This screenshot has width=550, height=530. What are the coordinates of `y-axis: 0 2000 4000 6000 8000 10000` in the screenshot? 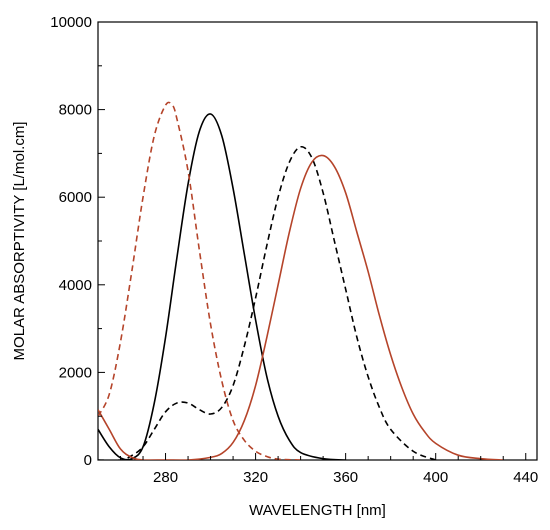 It's located at (77, 241).